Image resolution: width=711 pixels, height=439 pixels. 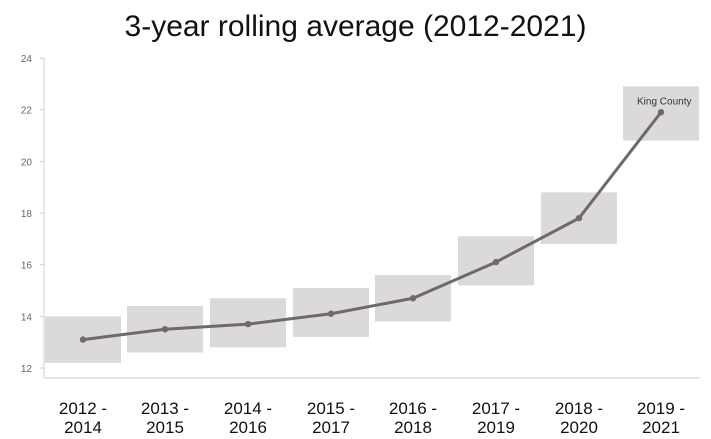 I want to click on x-tick-label-5: 2016 -2018, so click(x=413, y=418).